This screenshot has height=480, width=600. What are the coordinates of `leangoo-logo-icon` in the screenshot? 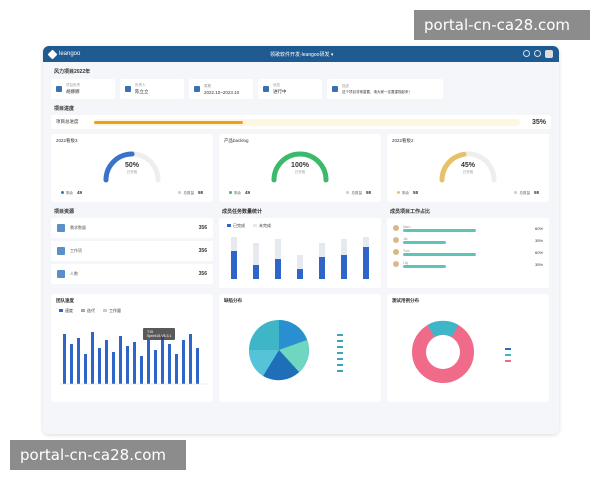 It's located at (52, 54).